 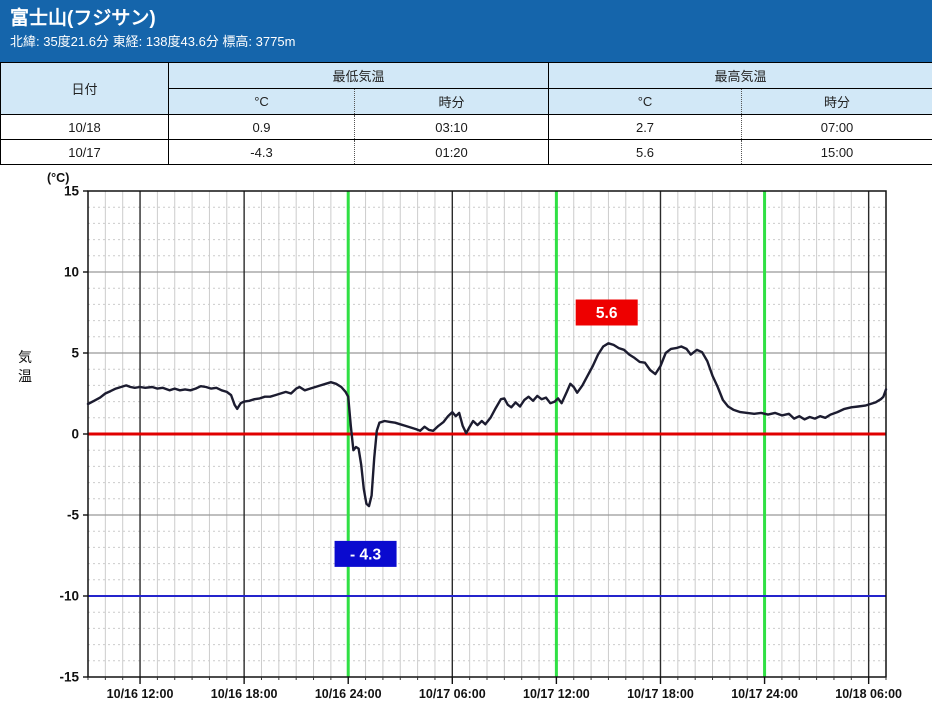 What do you see at coordinates (556, 694) in the screenshot?
I see `x-tick-label: 10/17 12:00` at bounding box center [556, 694].